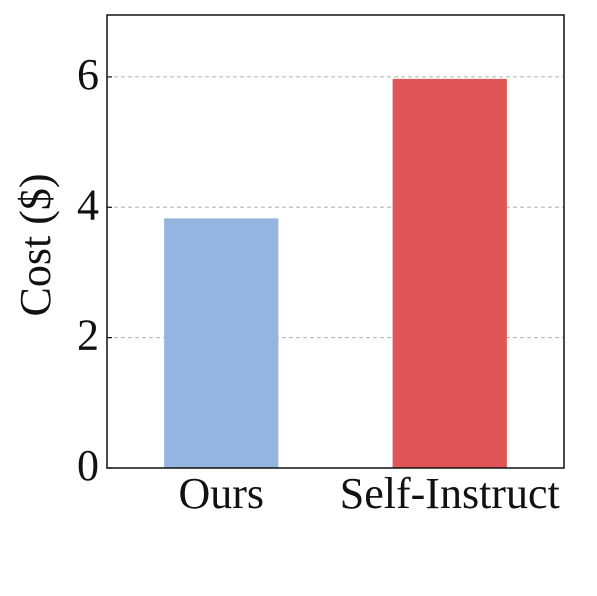 Image resolution: width=597 pixels, height=596 pixels. I want to click on y-tick-label: 6, so click(88, 74).